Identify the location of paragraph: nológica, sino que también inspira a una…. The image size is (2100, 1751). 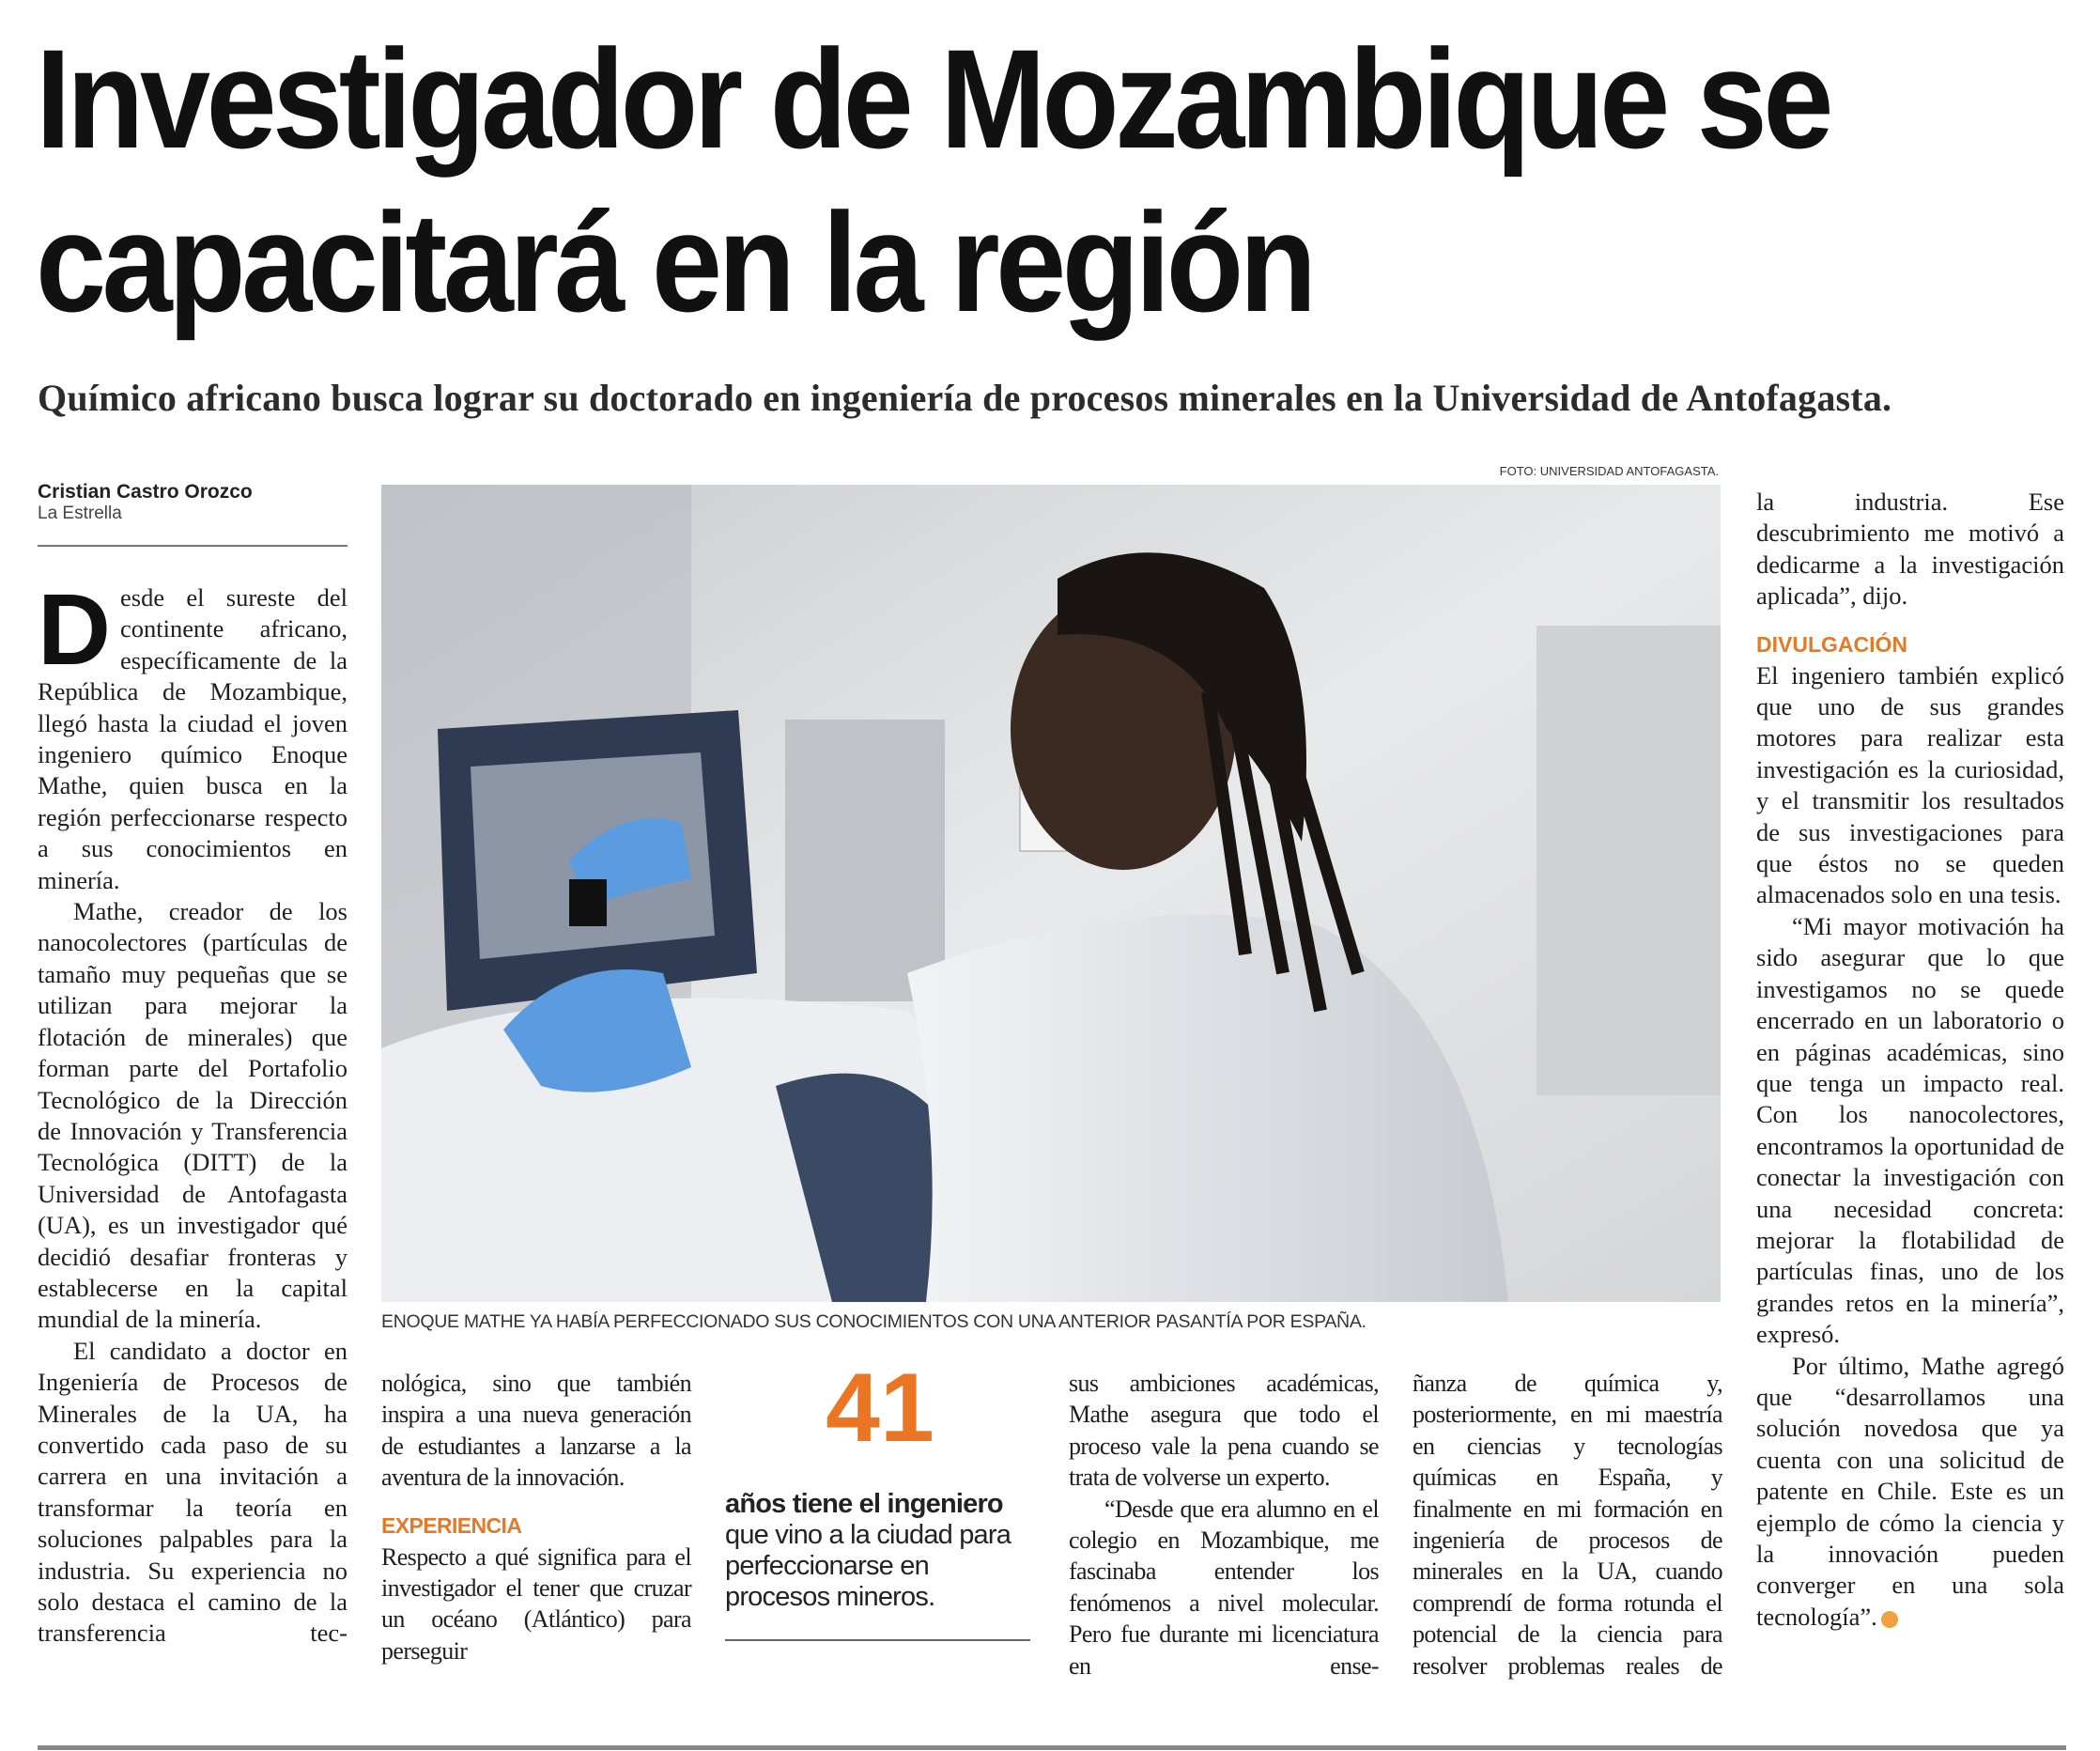
(537, 1431).